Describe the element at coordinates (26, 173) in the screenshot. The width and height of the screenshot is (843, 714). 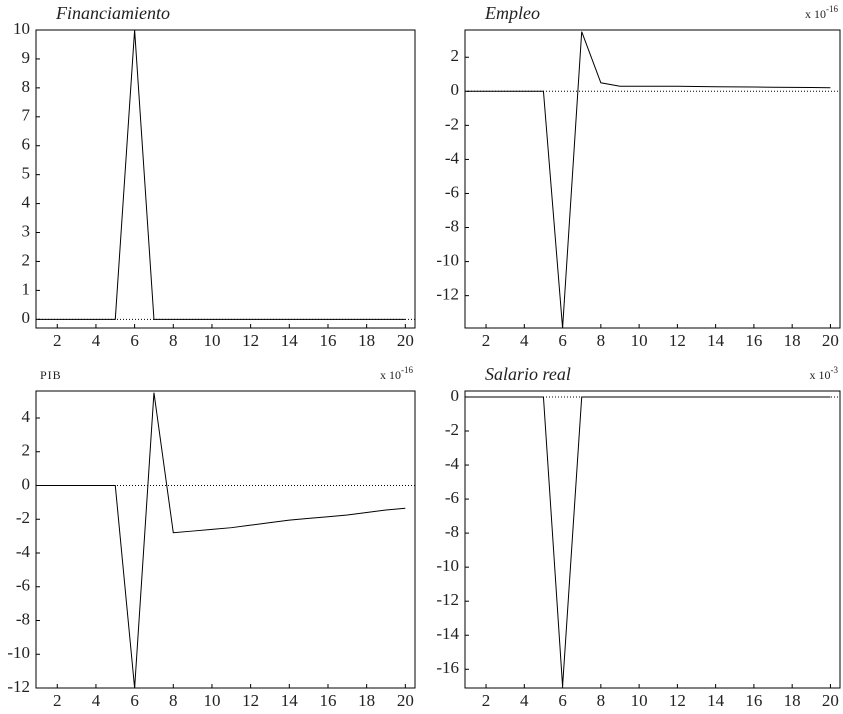
I see `y-tick-label: 5` at that location.